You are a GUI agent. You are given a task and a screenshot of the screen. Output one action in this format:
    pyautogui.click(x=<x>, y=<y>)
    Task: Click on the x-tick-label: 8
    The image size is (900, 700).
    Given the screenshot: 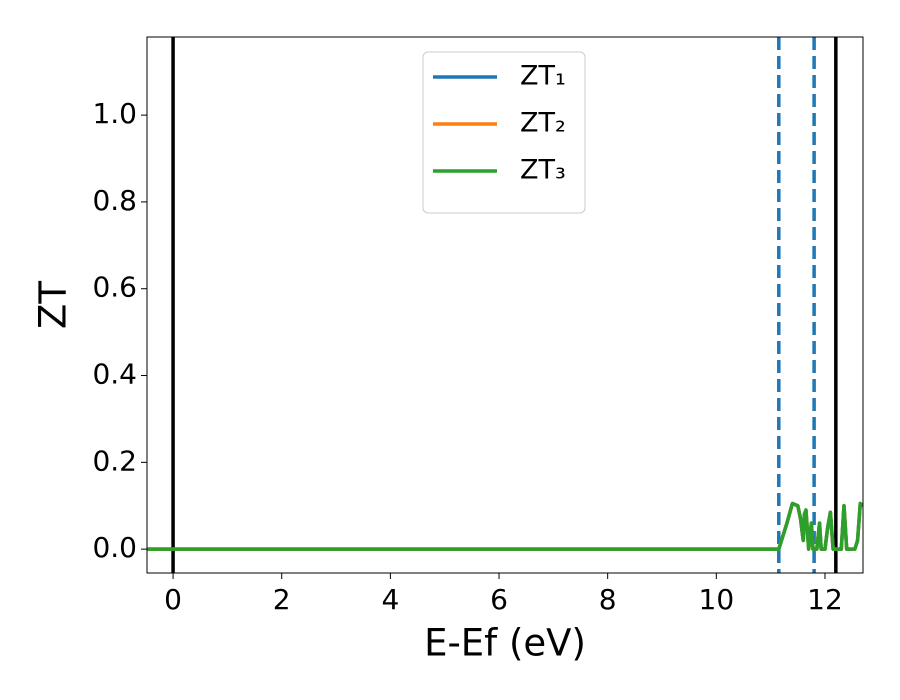 What is the action you would take?
    pyautogui.click(x=608, y=599)
    